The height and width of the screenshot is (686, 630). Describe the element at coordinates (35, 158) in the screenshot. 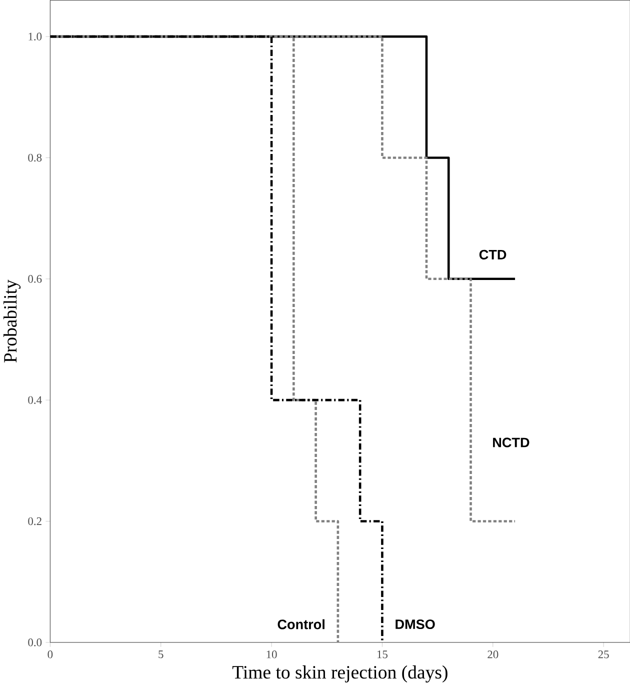

I see `y-tick-label: 0.8` at that location.